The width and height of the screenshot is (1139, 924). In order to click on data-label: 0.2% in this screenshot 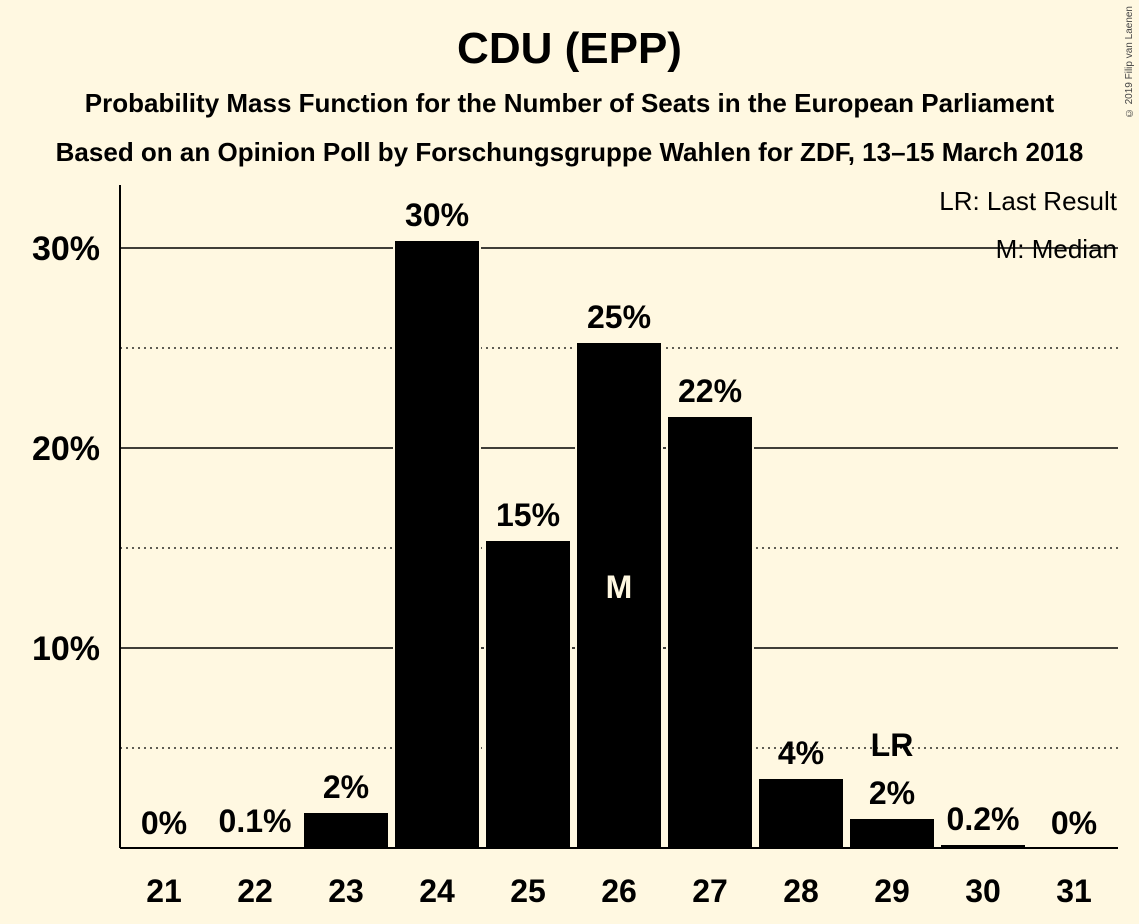, I will do `click(983, 819)`.